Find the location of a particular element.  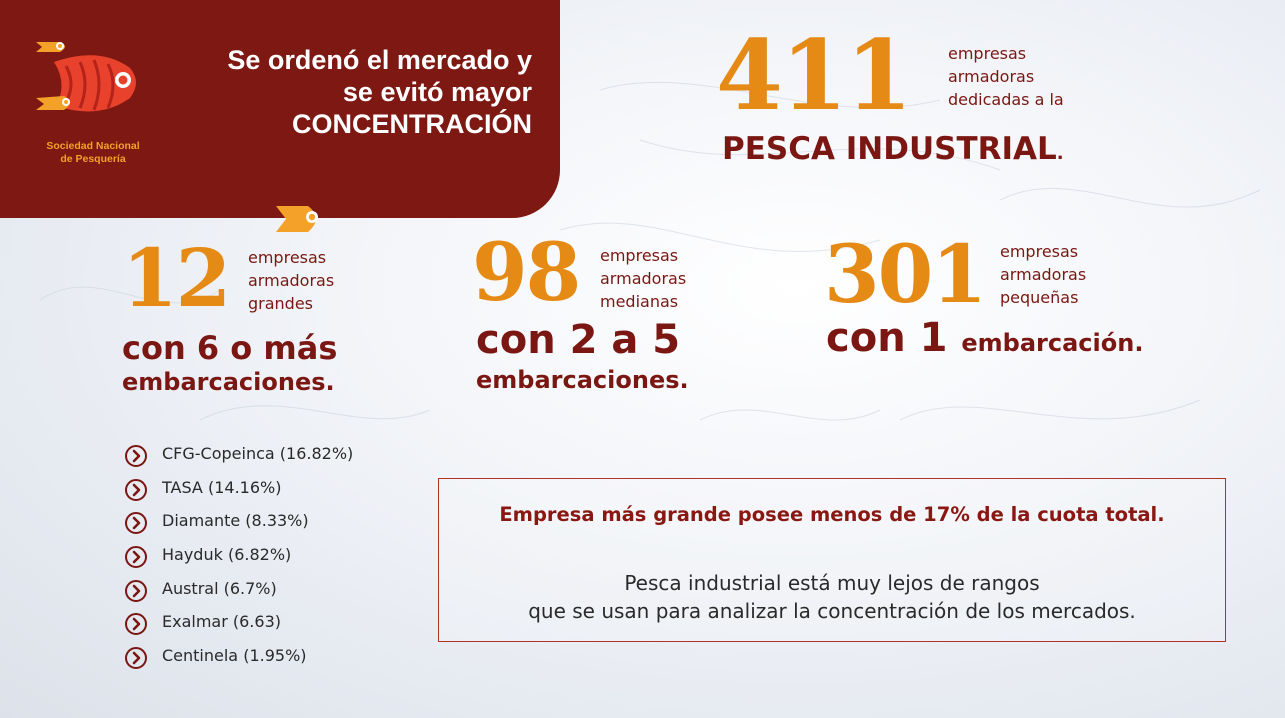

small-number: 301 is located at coordinates (905, 274).